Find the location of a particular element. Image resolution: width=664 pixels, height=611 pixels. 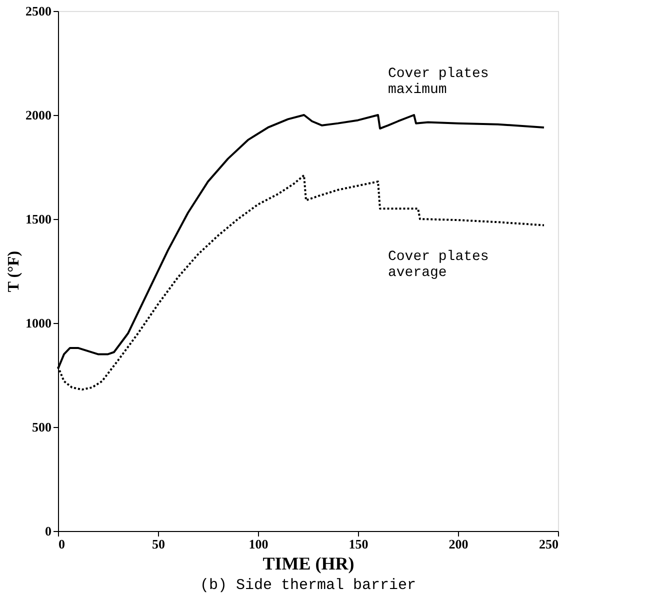

y-tick-label: 2000 is located at coordinates (39, 115).